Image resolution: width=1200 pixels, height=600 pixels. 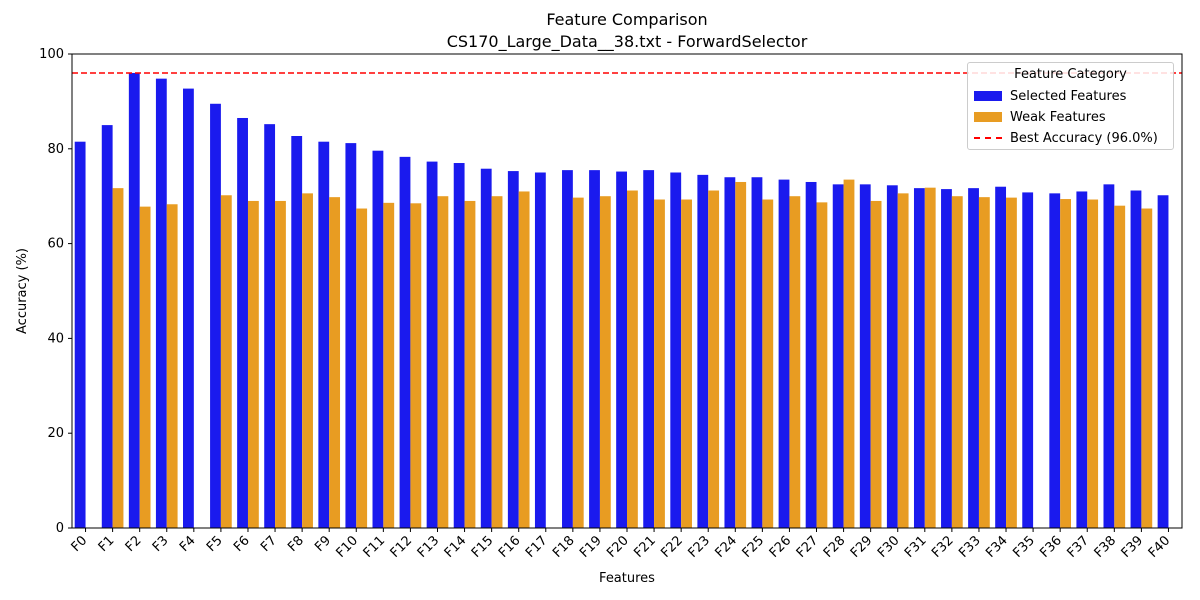 I want to click on x-tick-label: F21, so click(x=645, y=547).